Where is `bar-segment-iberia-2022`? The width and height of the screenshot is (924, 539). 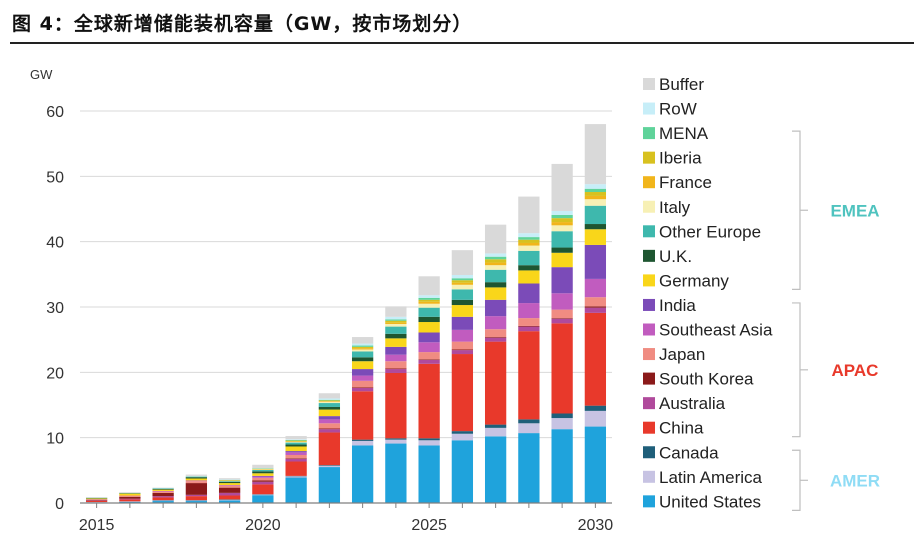 bar-segment-iberia-2022 is located at coordinates (329, 401).